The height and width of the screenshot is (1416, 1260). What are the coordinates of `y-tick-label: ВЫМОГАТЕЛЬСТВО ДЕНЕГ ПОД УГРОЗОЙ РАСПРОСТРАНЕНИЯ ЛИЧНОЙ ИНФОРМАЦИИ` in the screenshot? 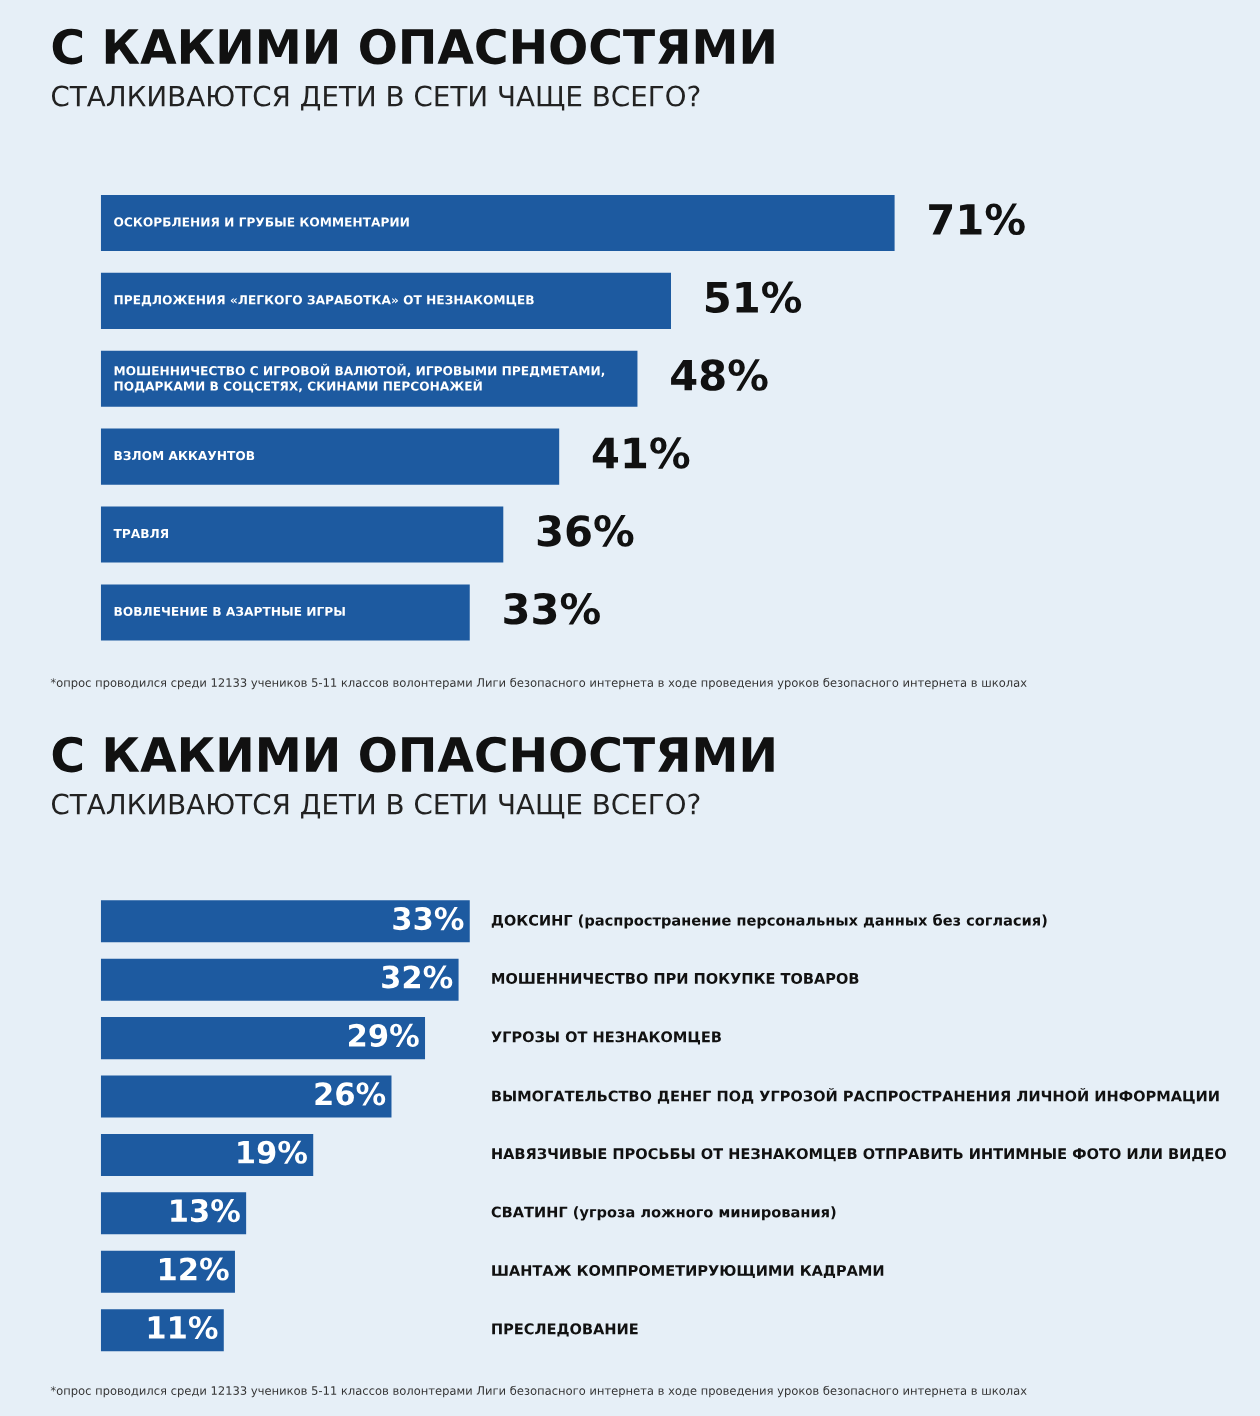 It's located at (855, 1095).